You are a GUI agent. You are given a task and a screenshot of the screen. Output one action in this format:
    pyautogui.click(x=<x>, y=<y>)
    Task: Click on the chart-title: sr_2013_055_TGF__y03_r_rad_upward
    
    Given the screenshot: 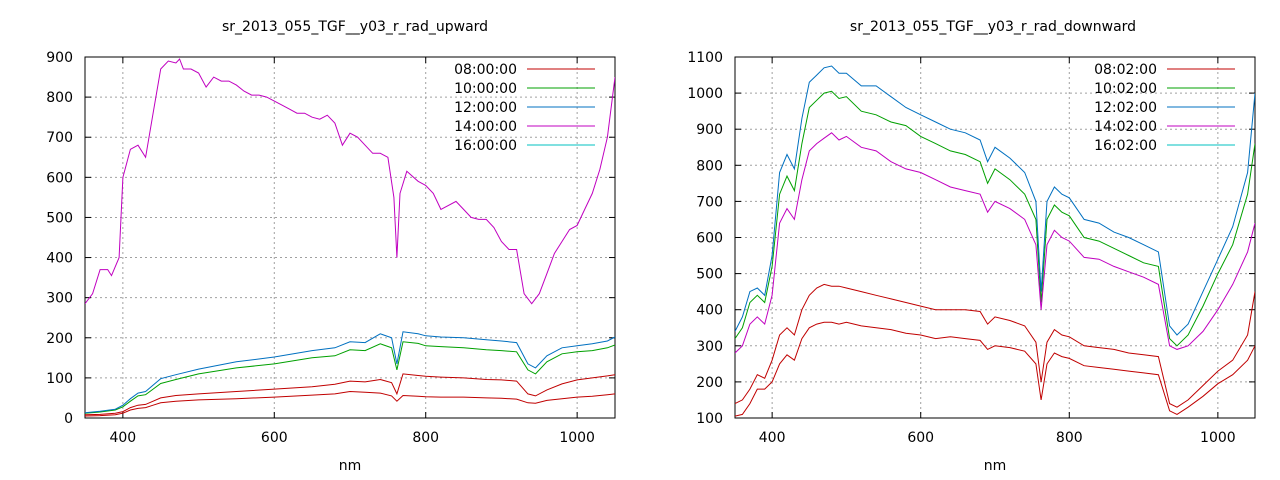 What is the action you would take?
    pyautogui.click(x=355, y=27)
    